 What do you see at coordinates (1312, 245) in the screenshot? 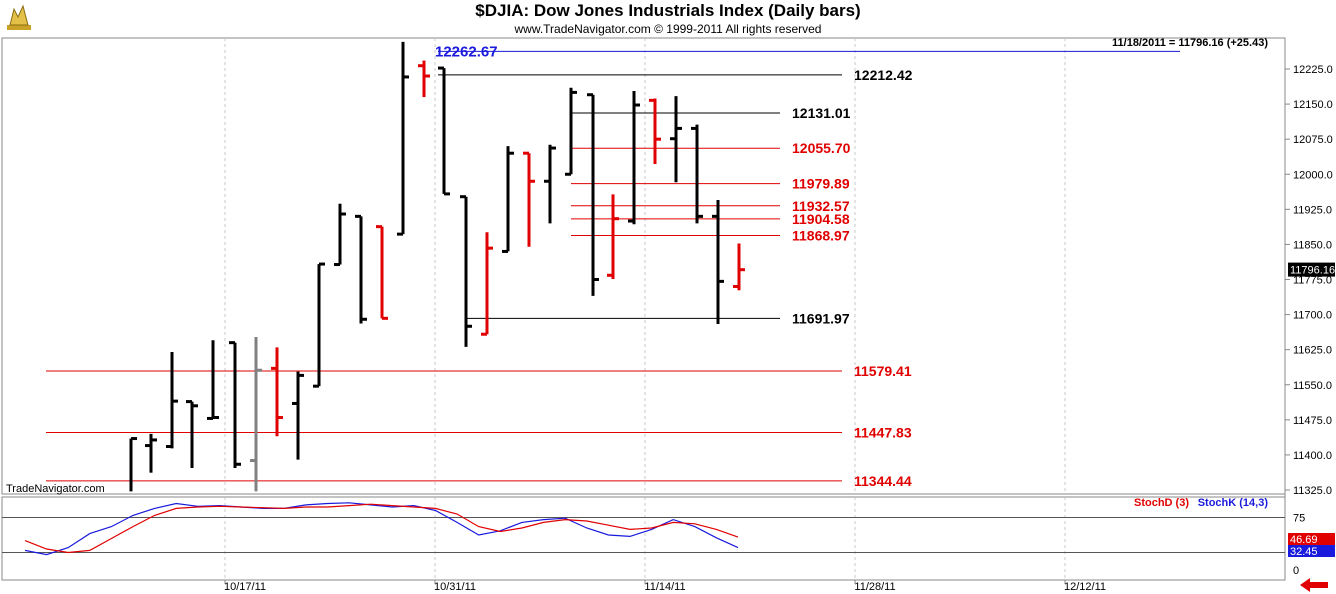
I see `y-tick-label: 11850.0` at bounding box center [1312, 245].